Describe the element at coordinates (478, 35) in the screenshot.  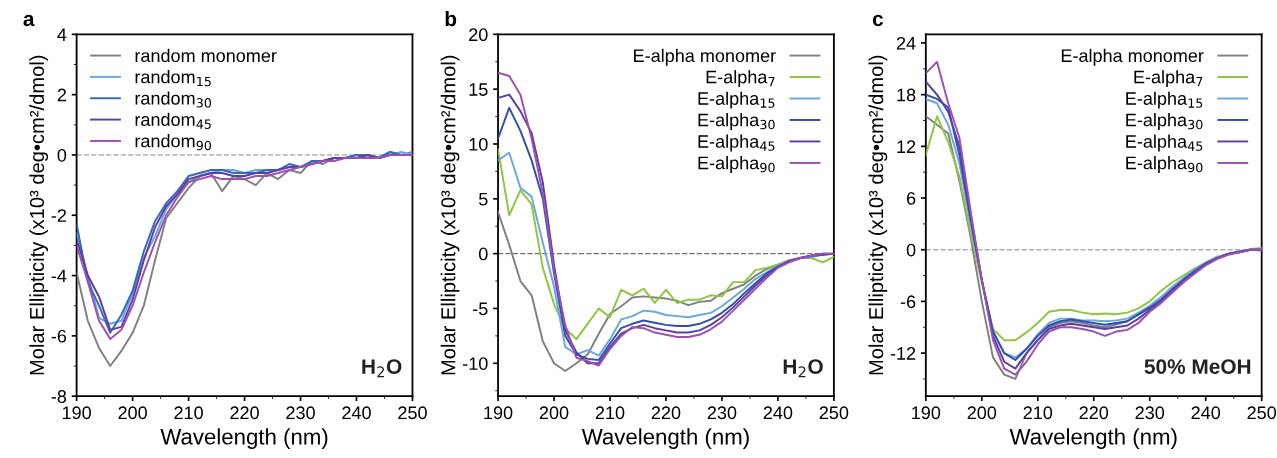
I see `y-tick-label: 20` at that location.